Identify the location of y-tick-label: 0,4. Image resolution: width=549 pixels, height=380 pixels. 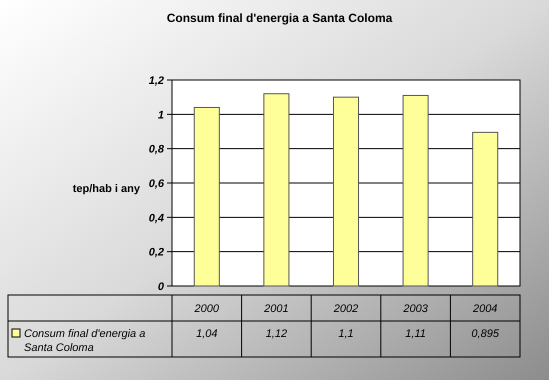
(156, 218).